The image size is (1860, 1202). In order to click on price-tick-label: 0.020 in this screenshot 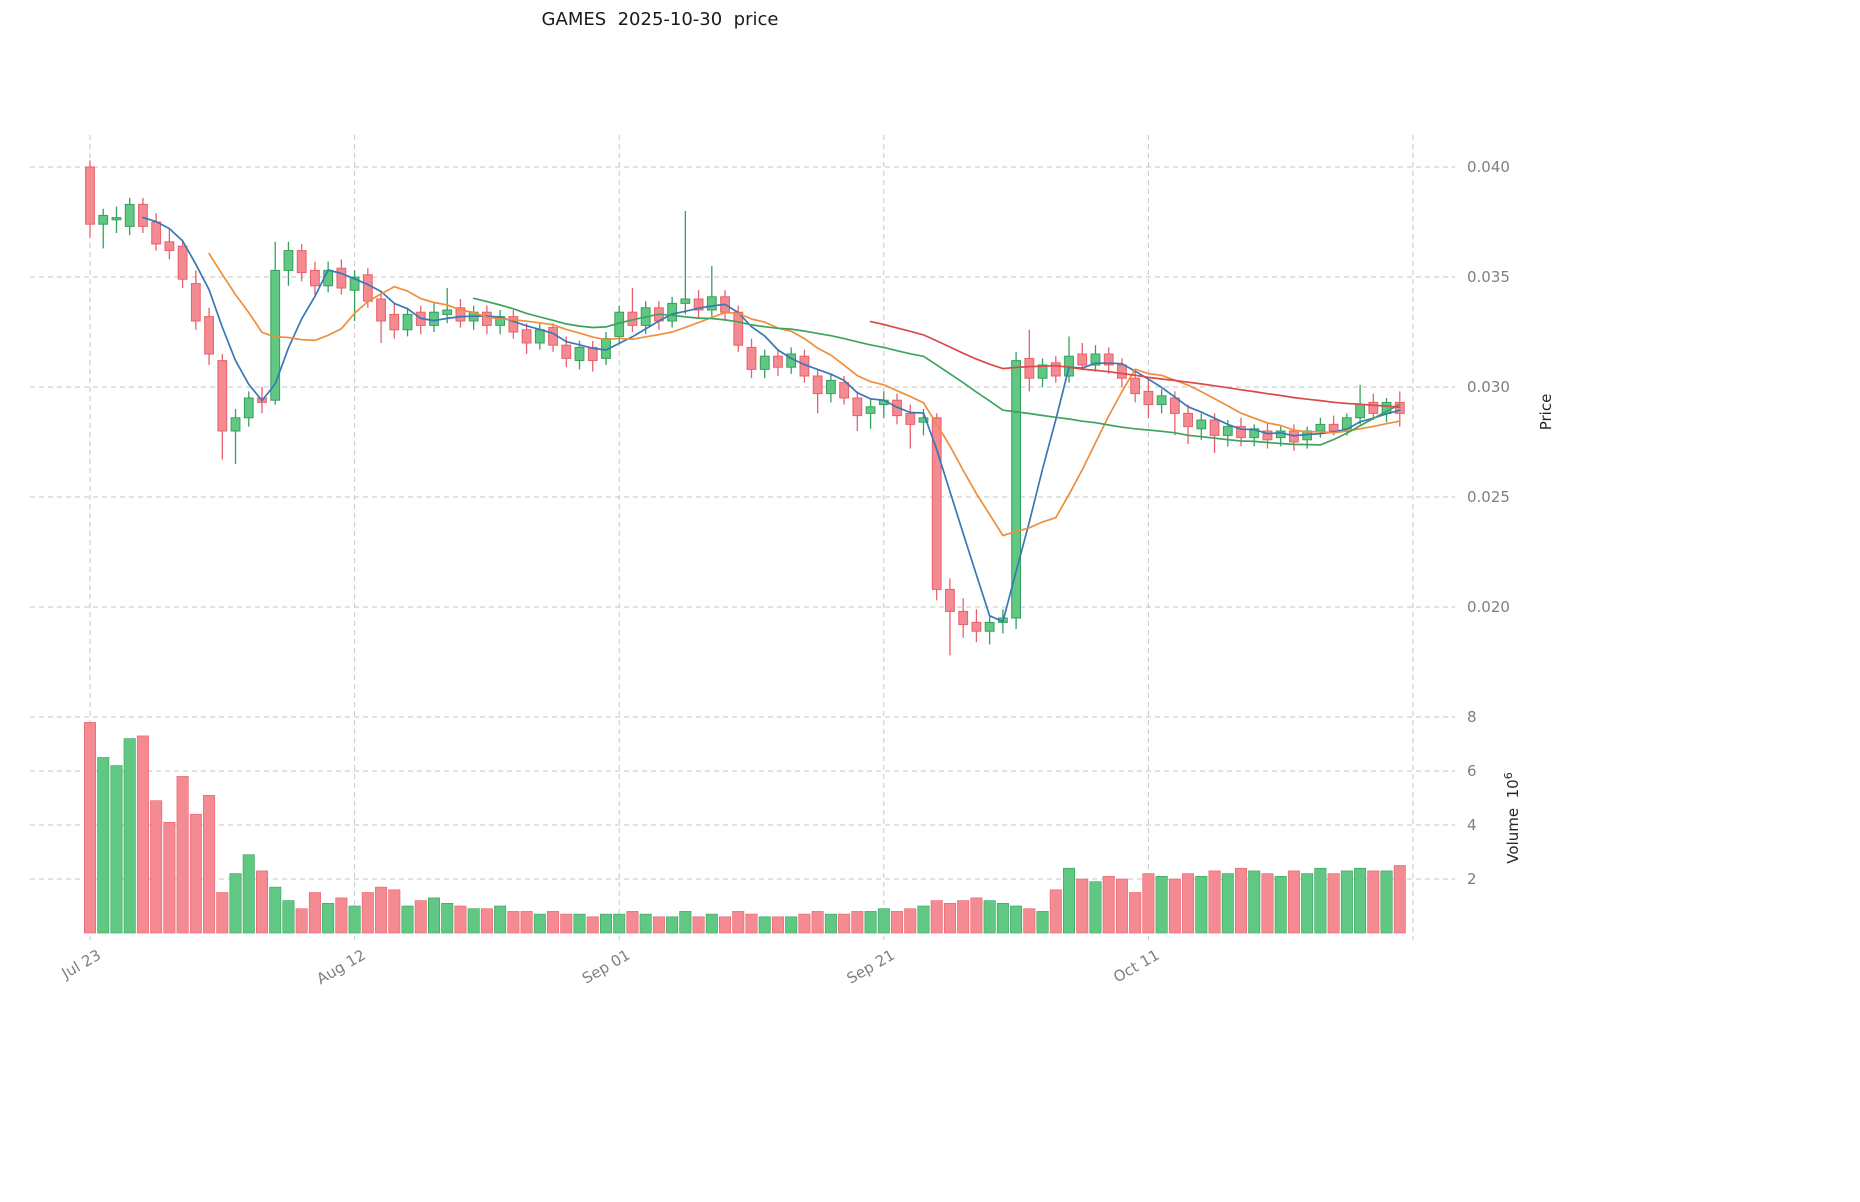, I will do `click(1488, 607)`.